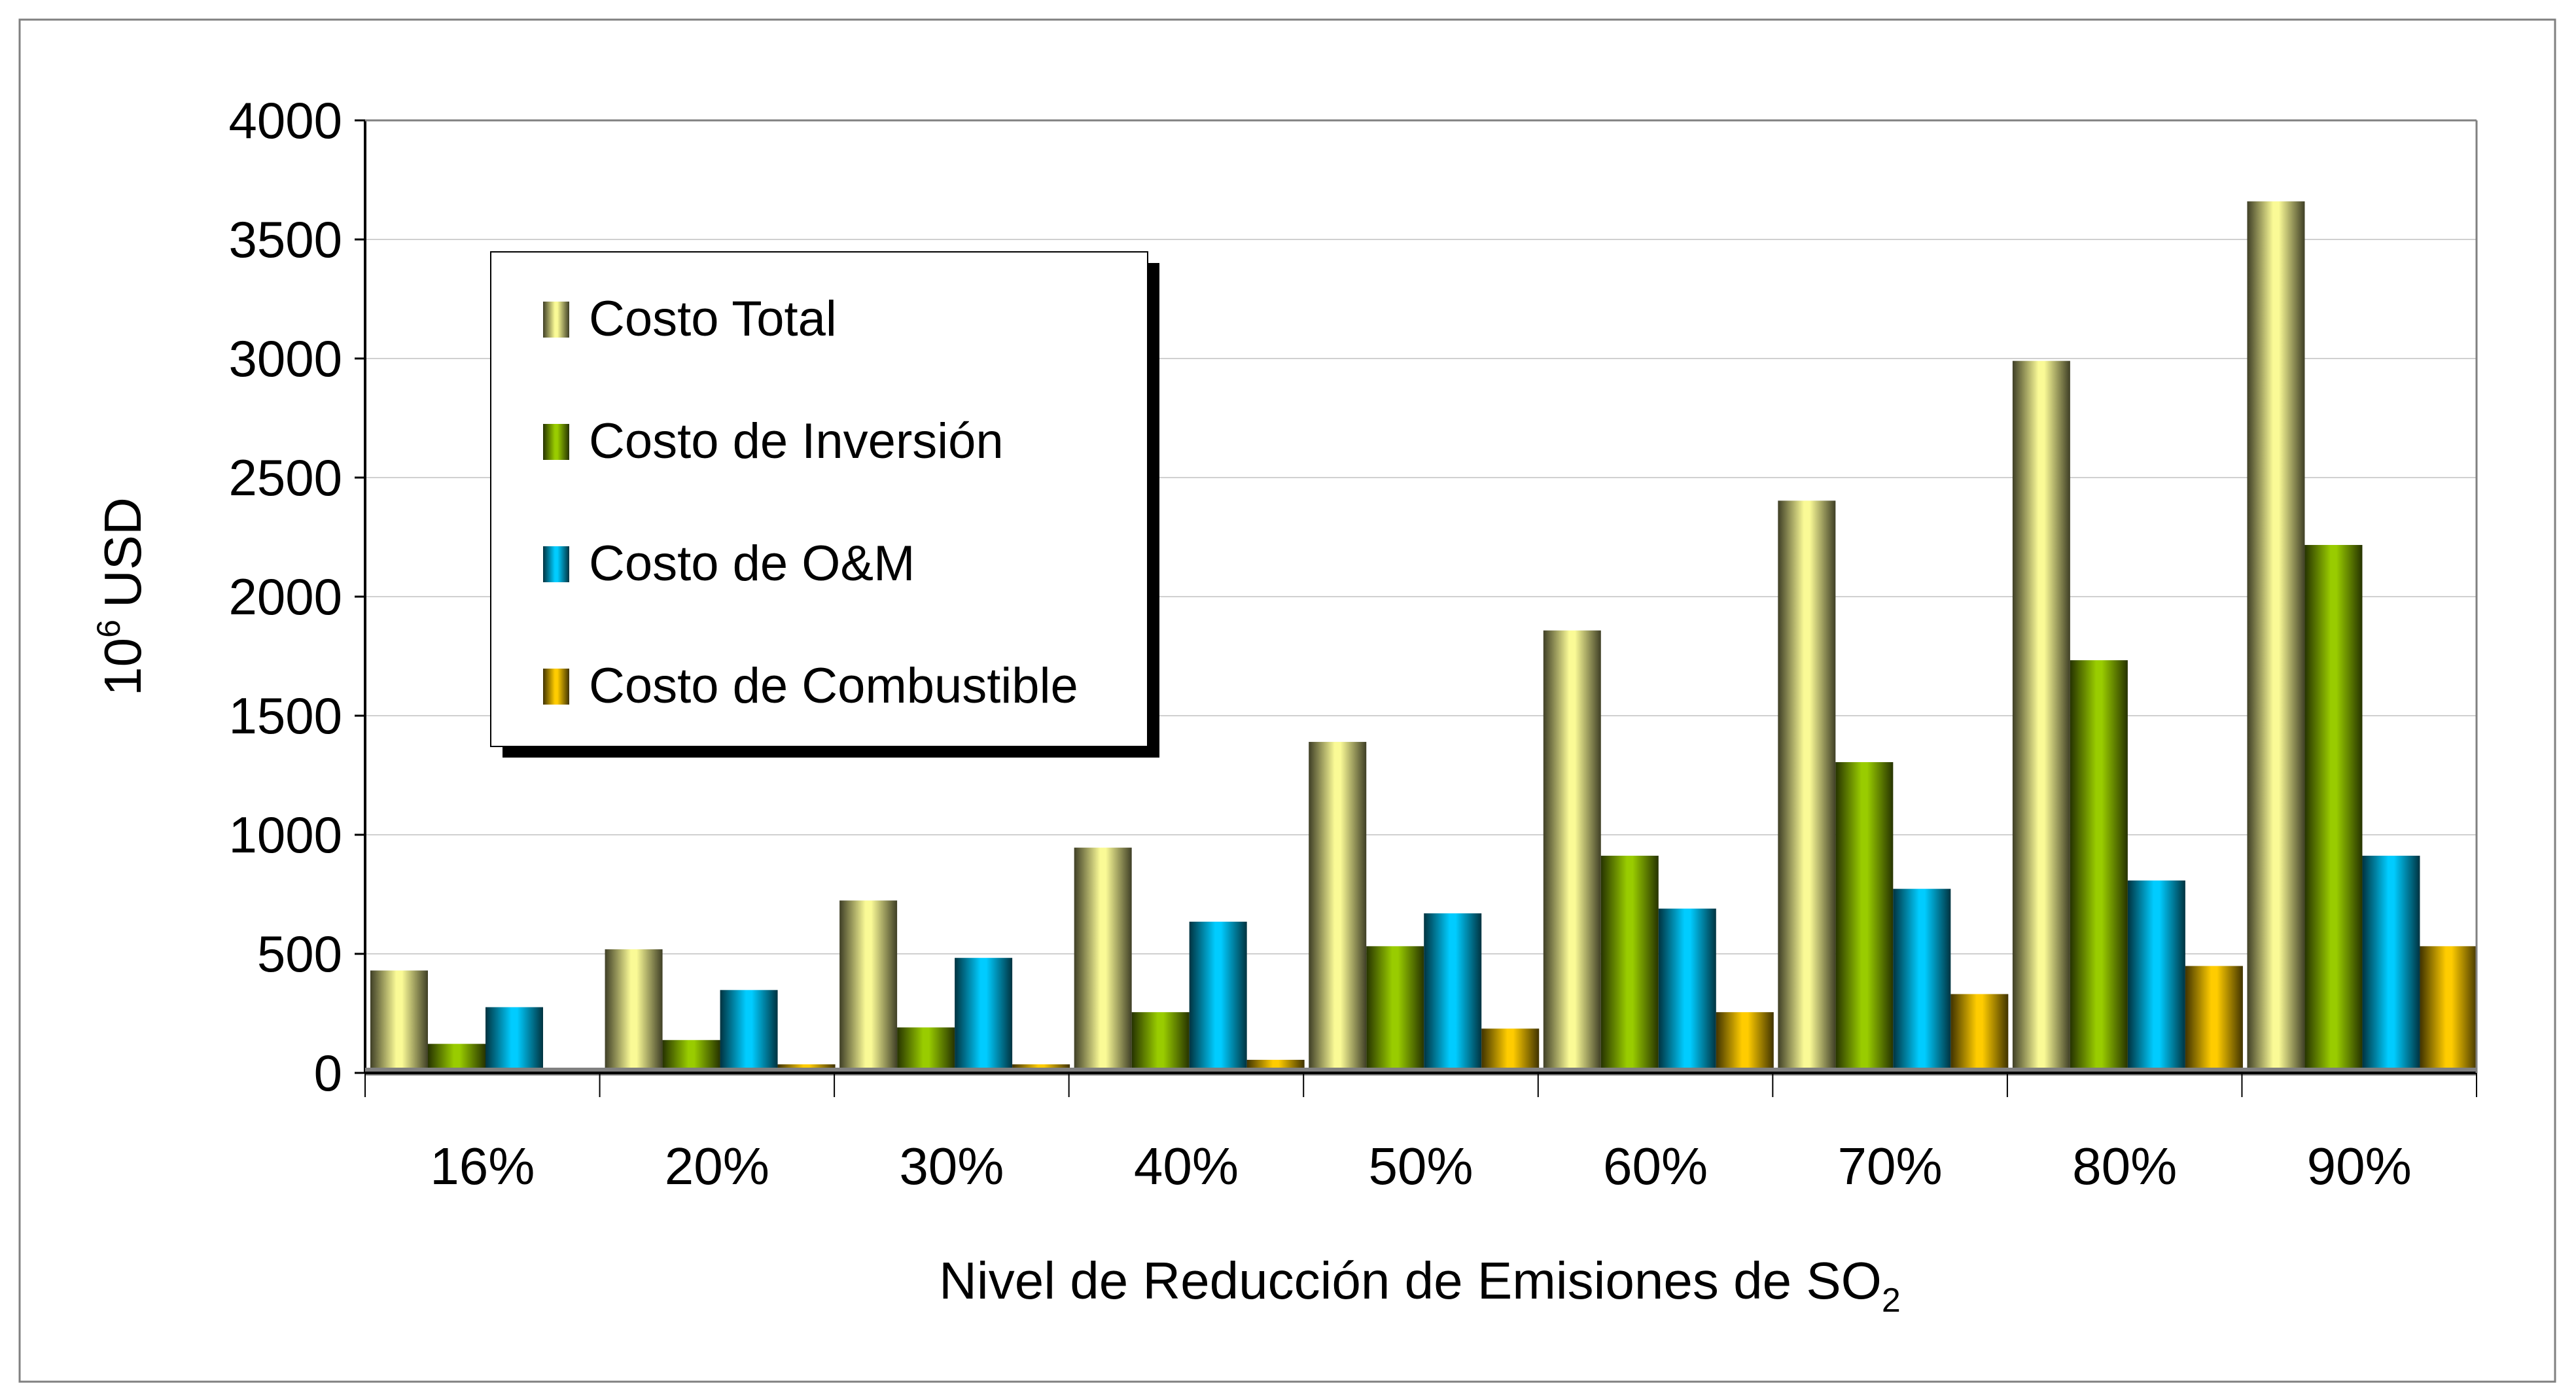 The image size is (2576, 1400). What do you see at coordinates (108, 629) in the screenshot?
I see `y-axis-label-superscript: 6` at bounding box center [108, 629].